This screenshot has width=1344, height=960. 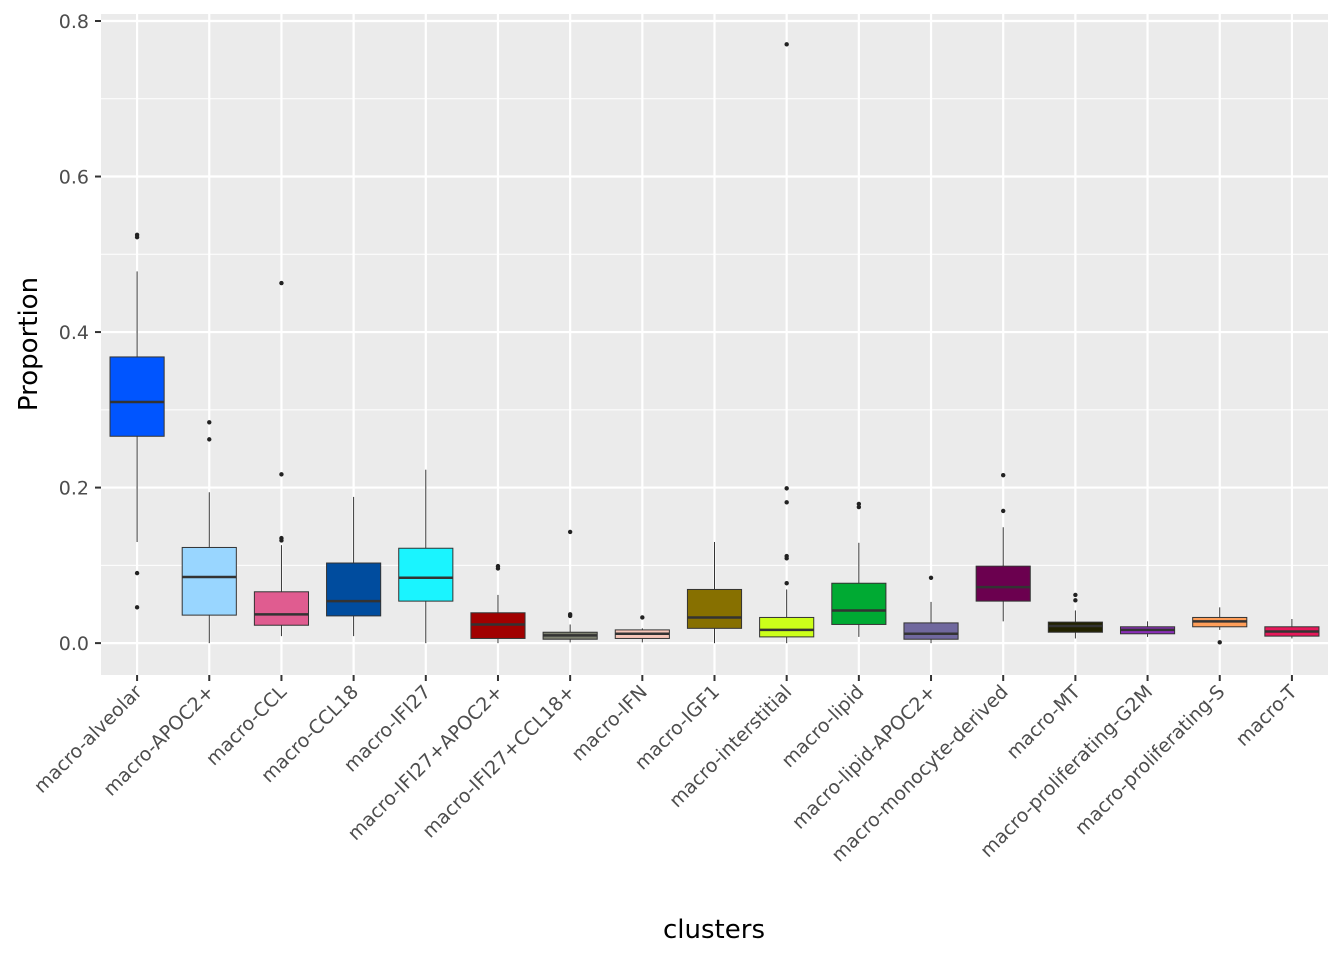 What do you see at coordinates (714, 930) in the screenshot?
I see `x-axis-title: clusters` at bounding box center [714, 930].